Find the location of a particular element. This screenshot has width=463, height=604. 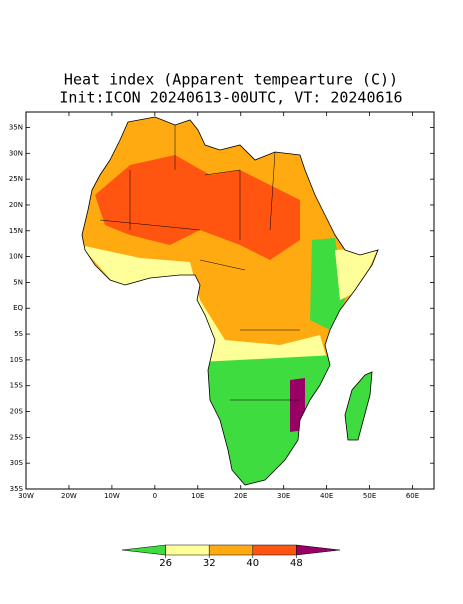

colorbar: 26 32 40 48 is located at coordinates (231, 556).